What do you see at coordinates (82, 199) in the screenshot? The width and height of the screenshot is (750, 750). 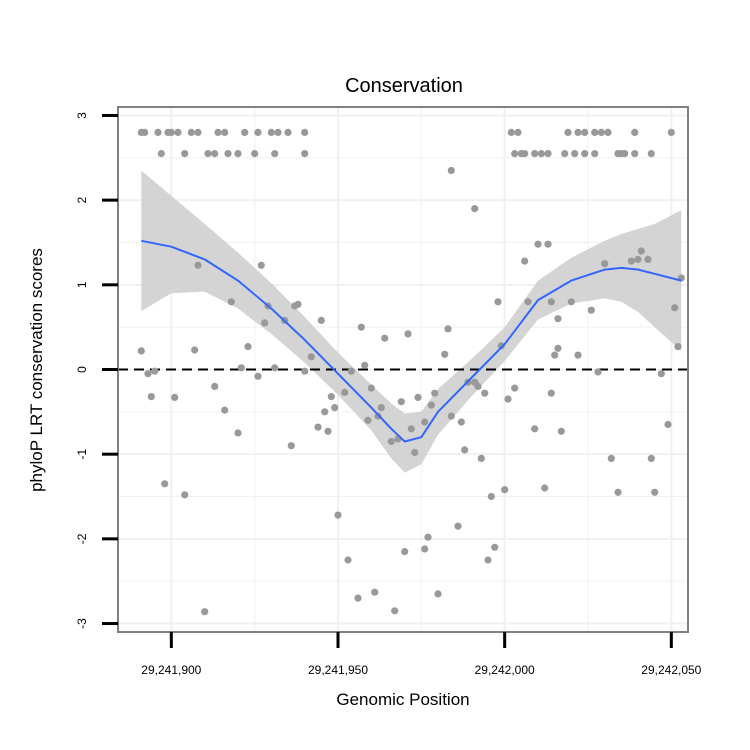 I see `y-tick-label: 2` at bounding box center [82, 199].